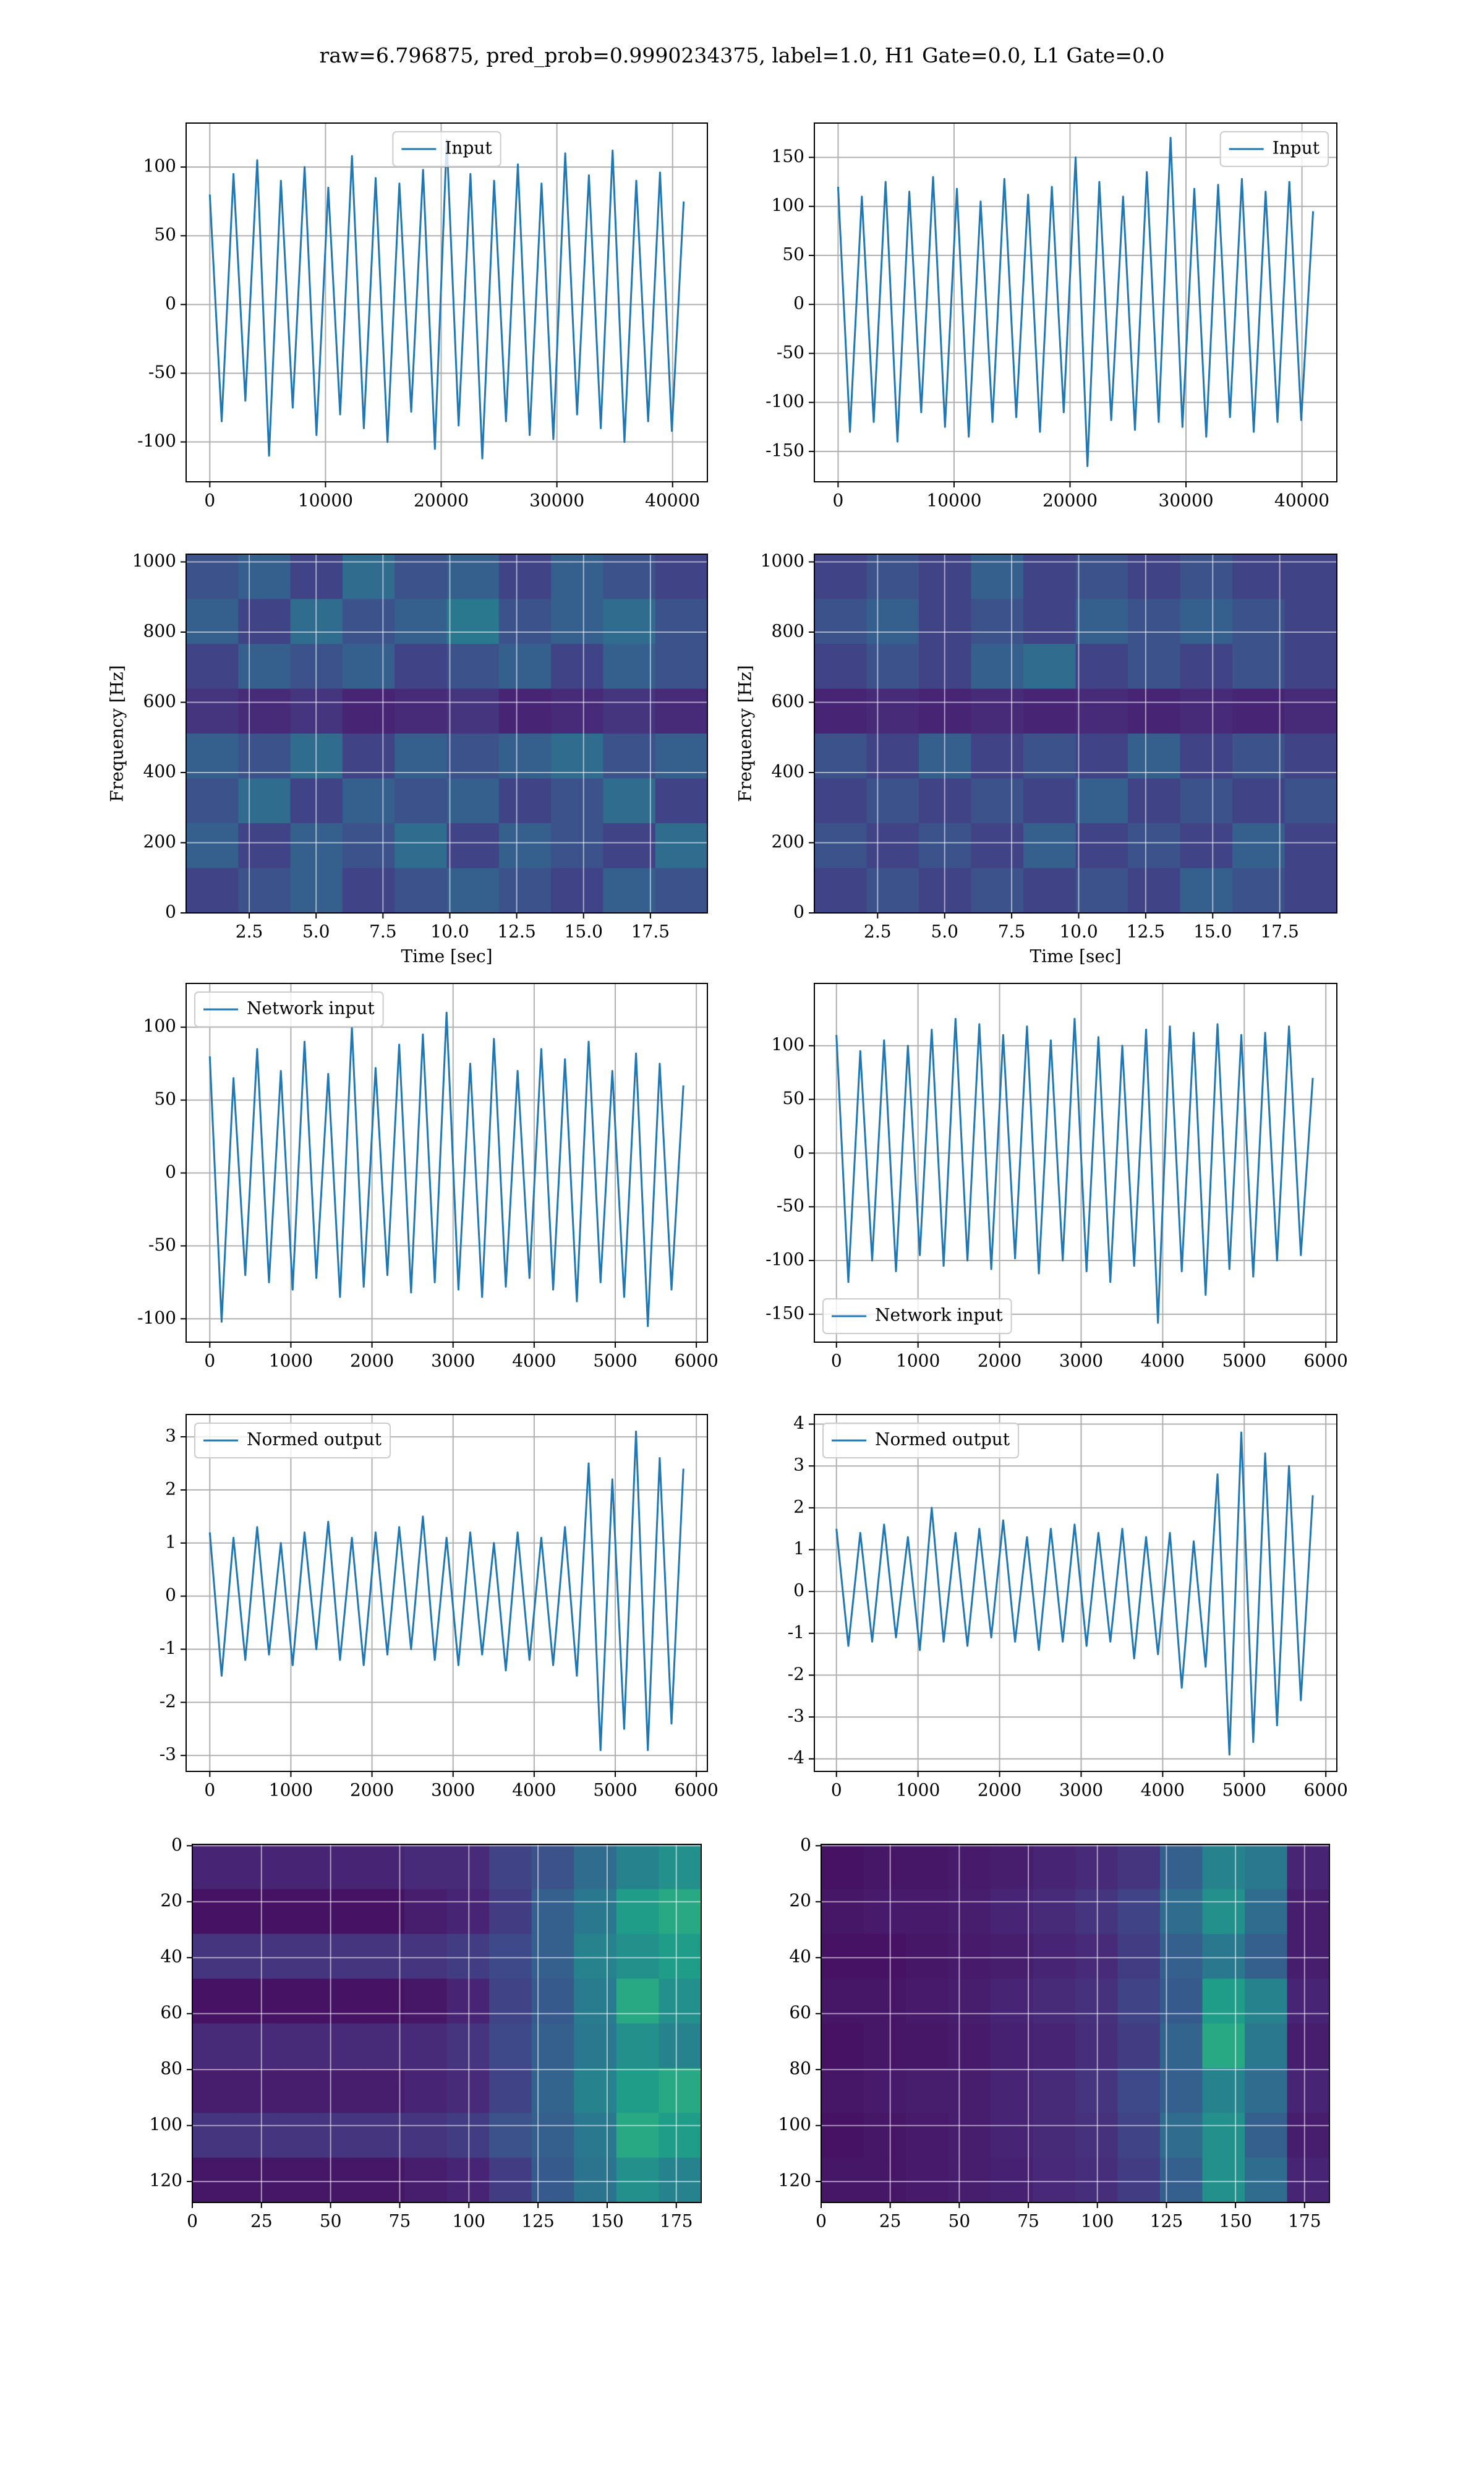  I want to click on x-tick-label: 5000, so click(1244, 1361).